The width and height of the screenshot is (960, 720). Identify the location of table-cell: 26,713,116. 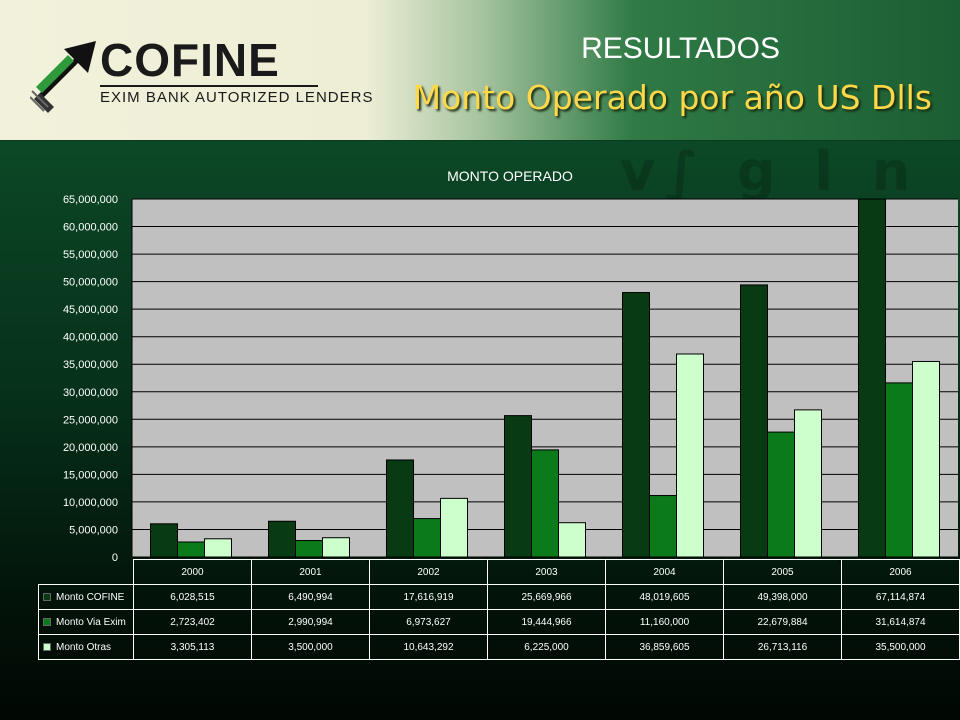
(782, 647).